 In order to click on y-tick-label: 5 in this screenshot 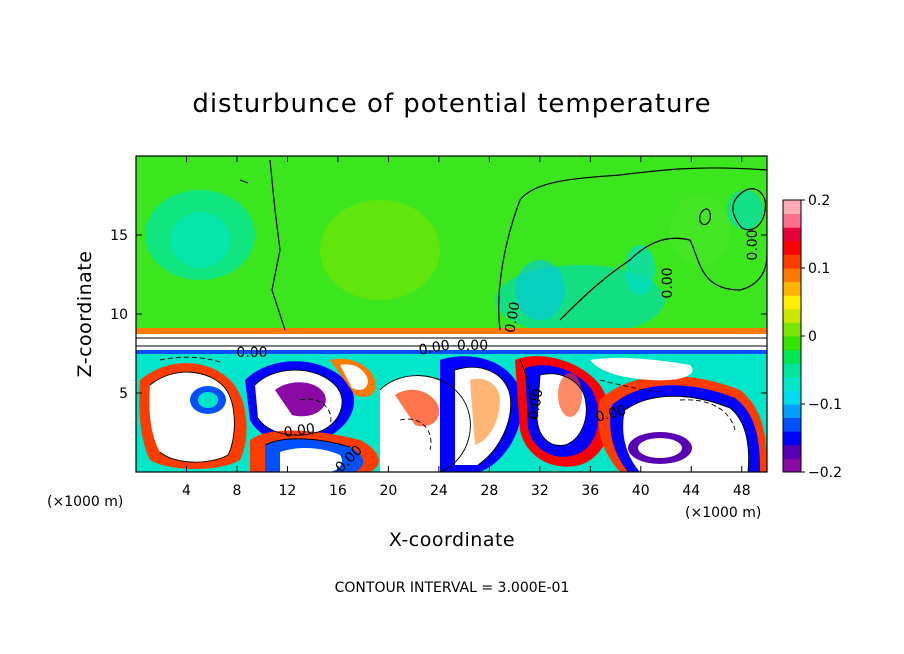, I will do `click(123, 394)`.